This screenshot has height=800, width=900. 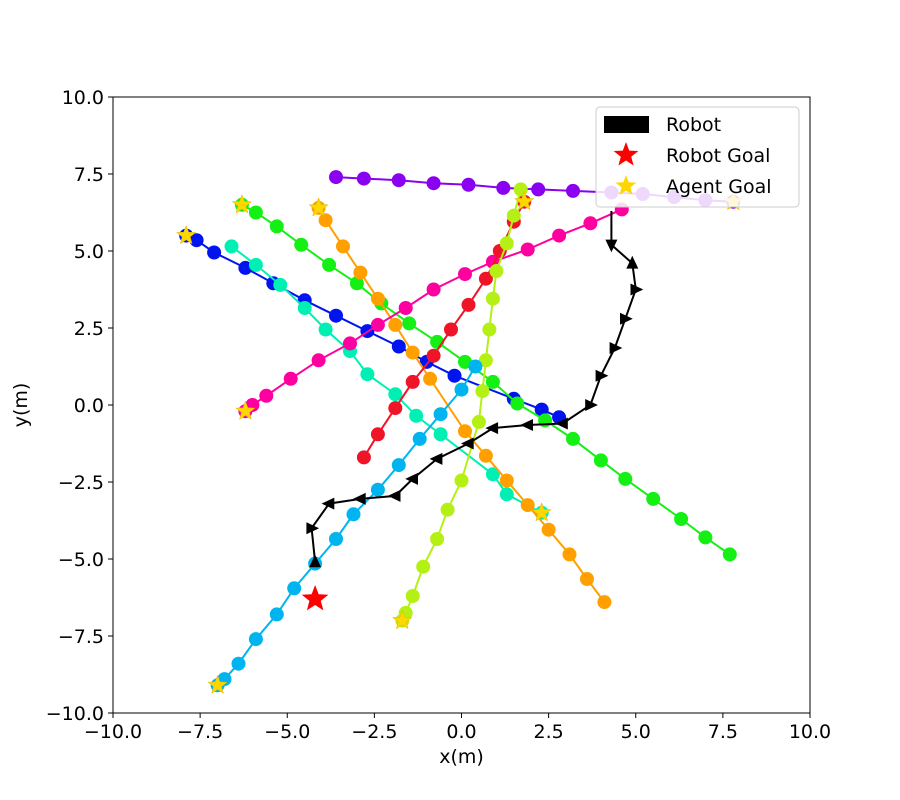 I want to click on y-tick-label: −2.5, so click(x=81, y=483).